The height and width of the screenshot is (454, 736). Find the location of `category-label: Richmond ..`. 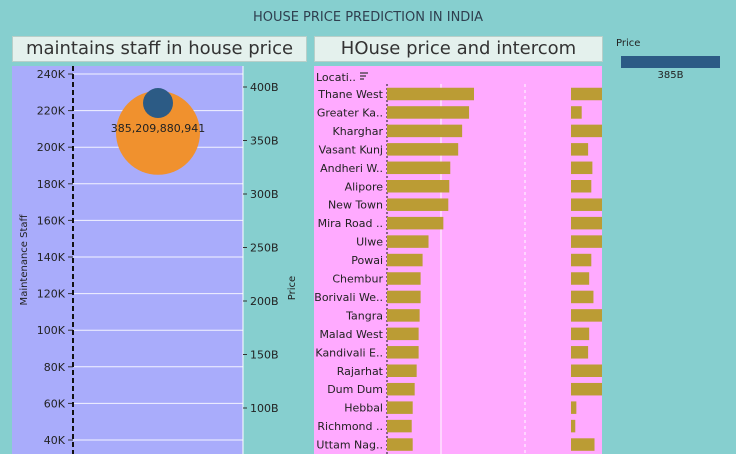

category-label: Richmond .. is located at coordinates (350, 426).